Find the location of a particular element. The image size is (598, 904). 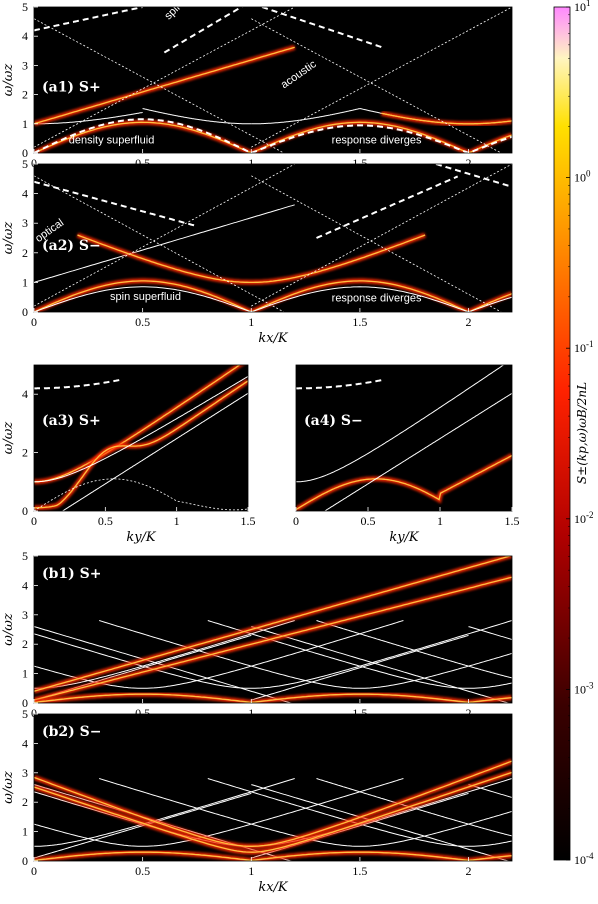

panel-label: (a4) S− is located at coordinates (333, 421).